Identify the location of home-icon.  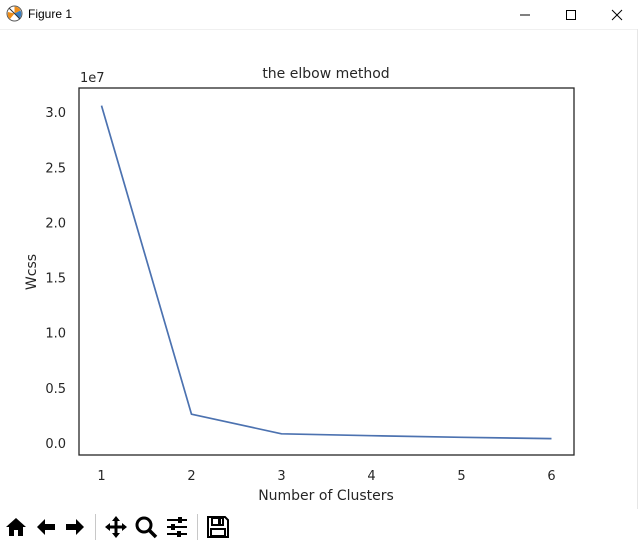
(16, 527).